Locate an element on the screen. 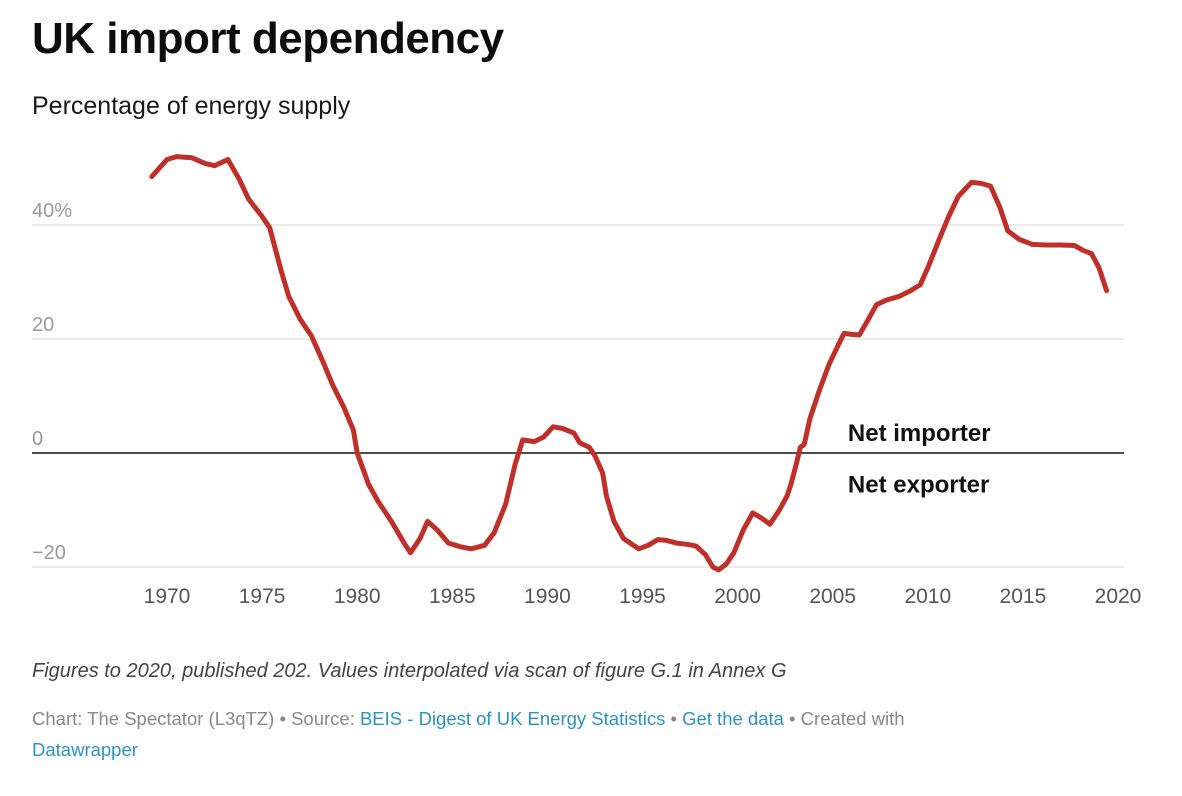  x-tick-label: 1995 is located at coordinates (642, 596).